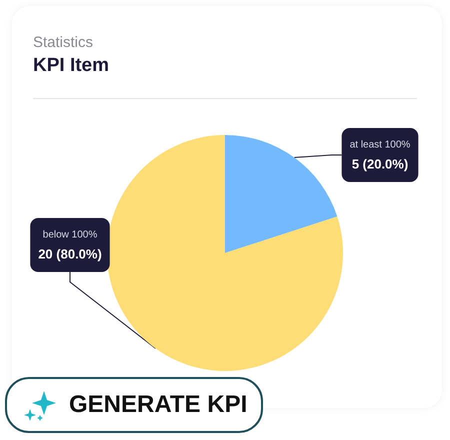 This screenshot has height=440, width=450. Describe the element at coordinates (70, 254) in the screenshot. I see `data-label: 20 (80.0%)` at that location.